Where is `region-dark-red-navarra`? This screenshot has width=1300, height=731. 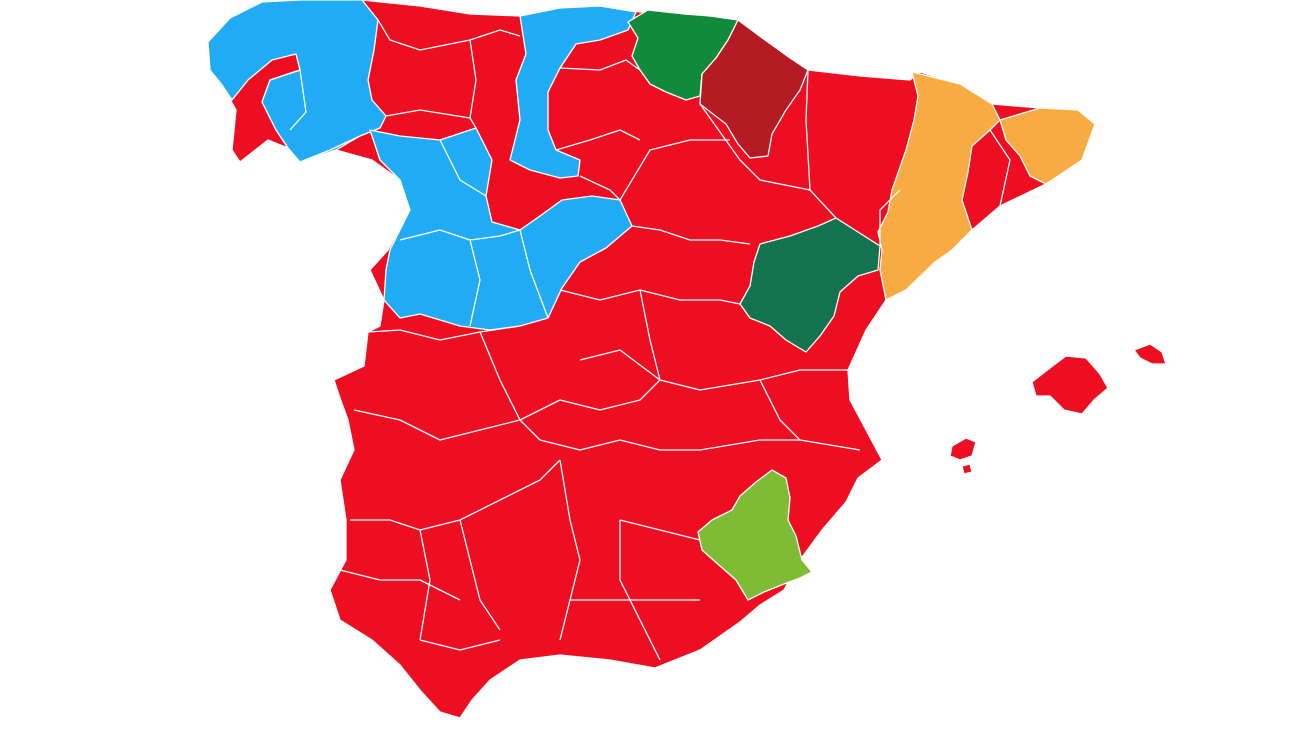
region-dark-red-navarra is located at coordinates (754, 89).